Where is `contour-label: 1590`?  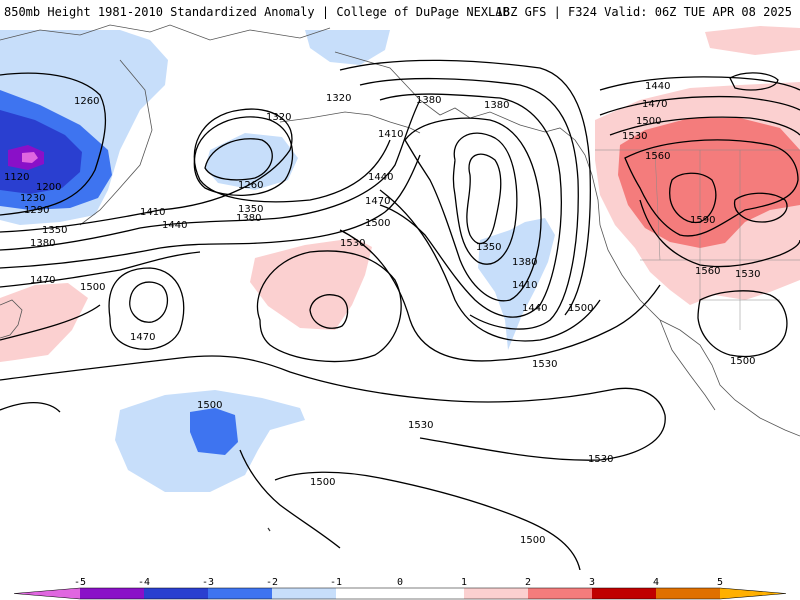
contour-label: 1590 is located at coordinates (702, 220).